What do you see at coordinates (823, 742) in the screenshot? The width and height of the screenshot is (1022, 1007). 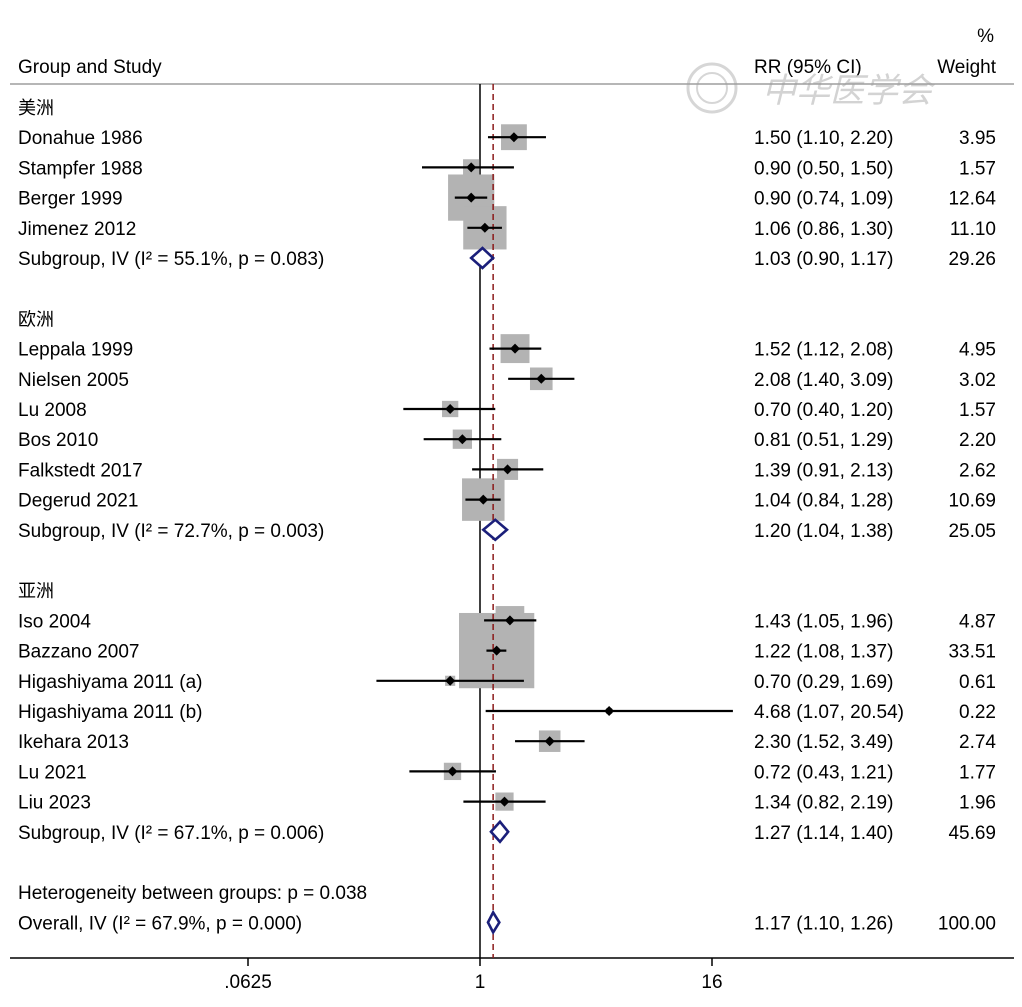 I see `study-ci: 2.30 (1.52, 3.49)` at bounding box center [823, 742].